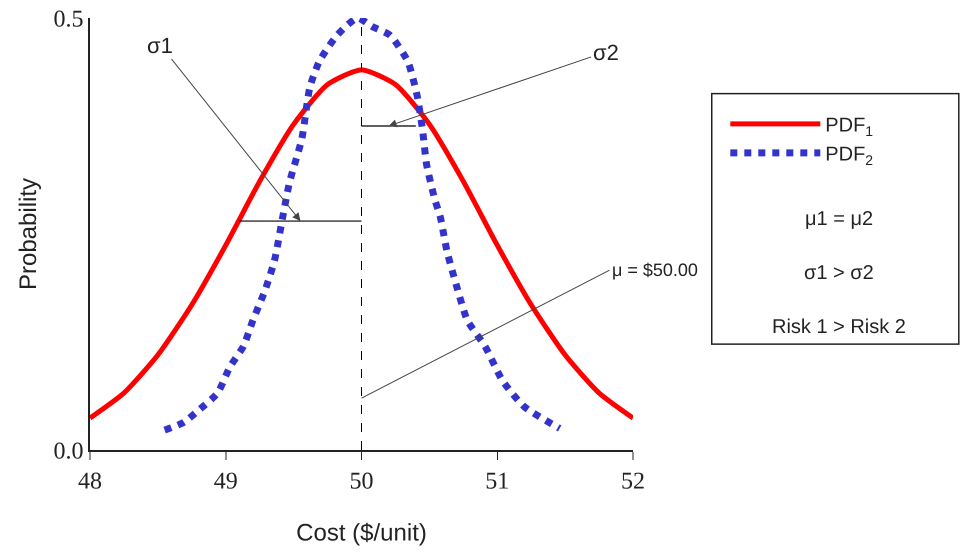  I want to click on y-tick-label: 0.5, so click(68, 19).